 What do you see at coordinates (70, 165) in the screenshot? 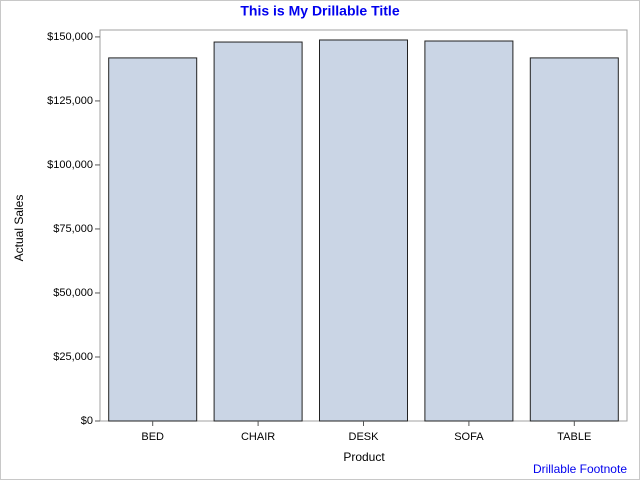
I see `y-tick-label: $100,000` at bounding box center [70, 165].